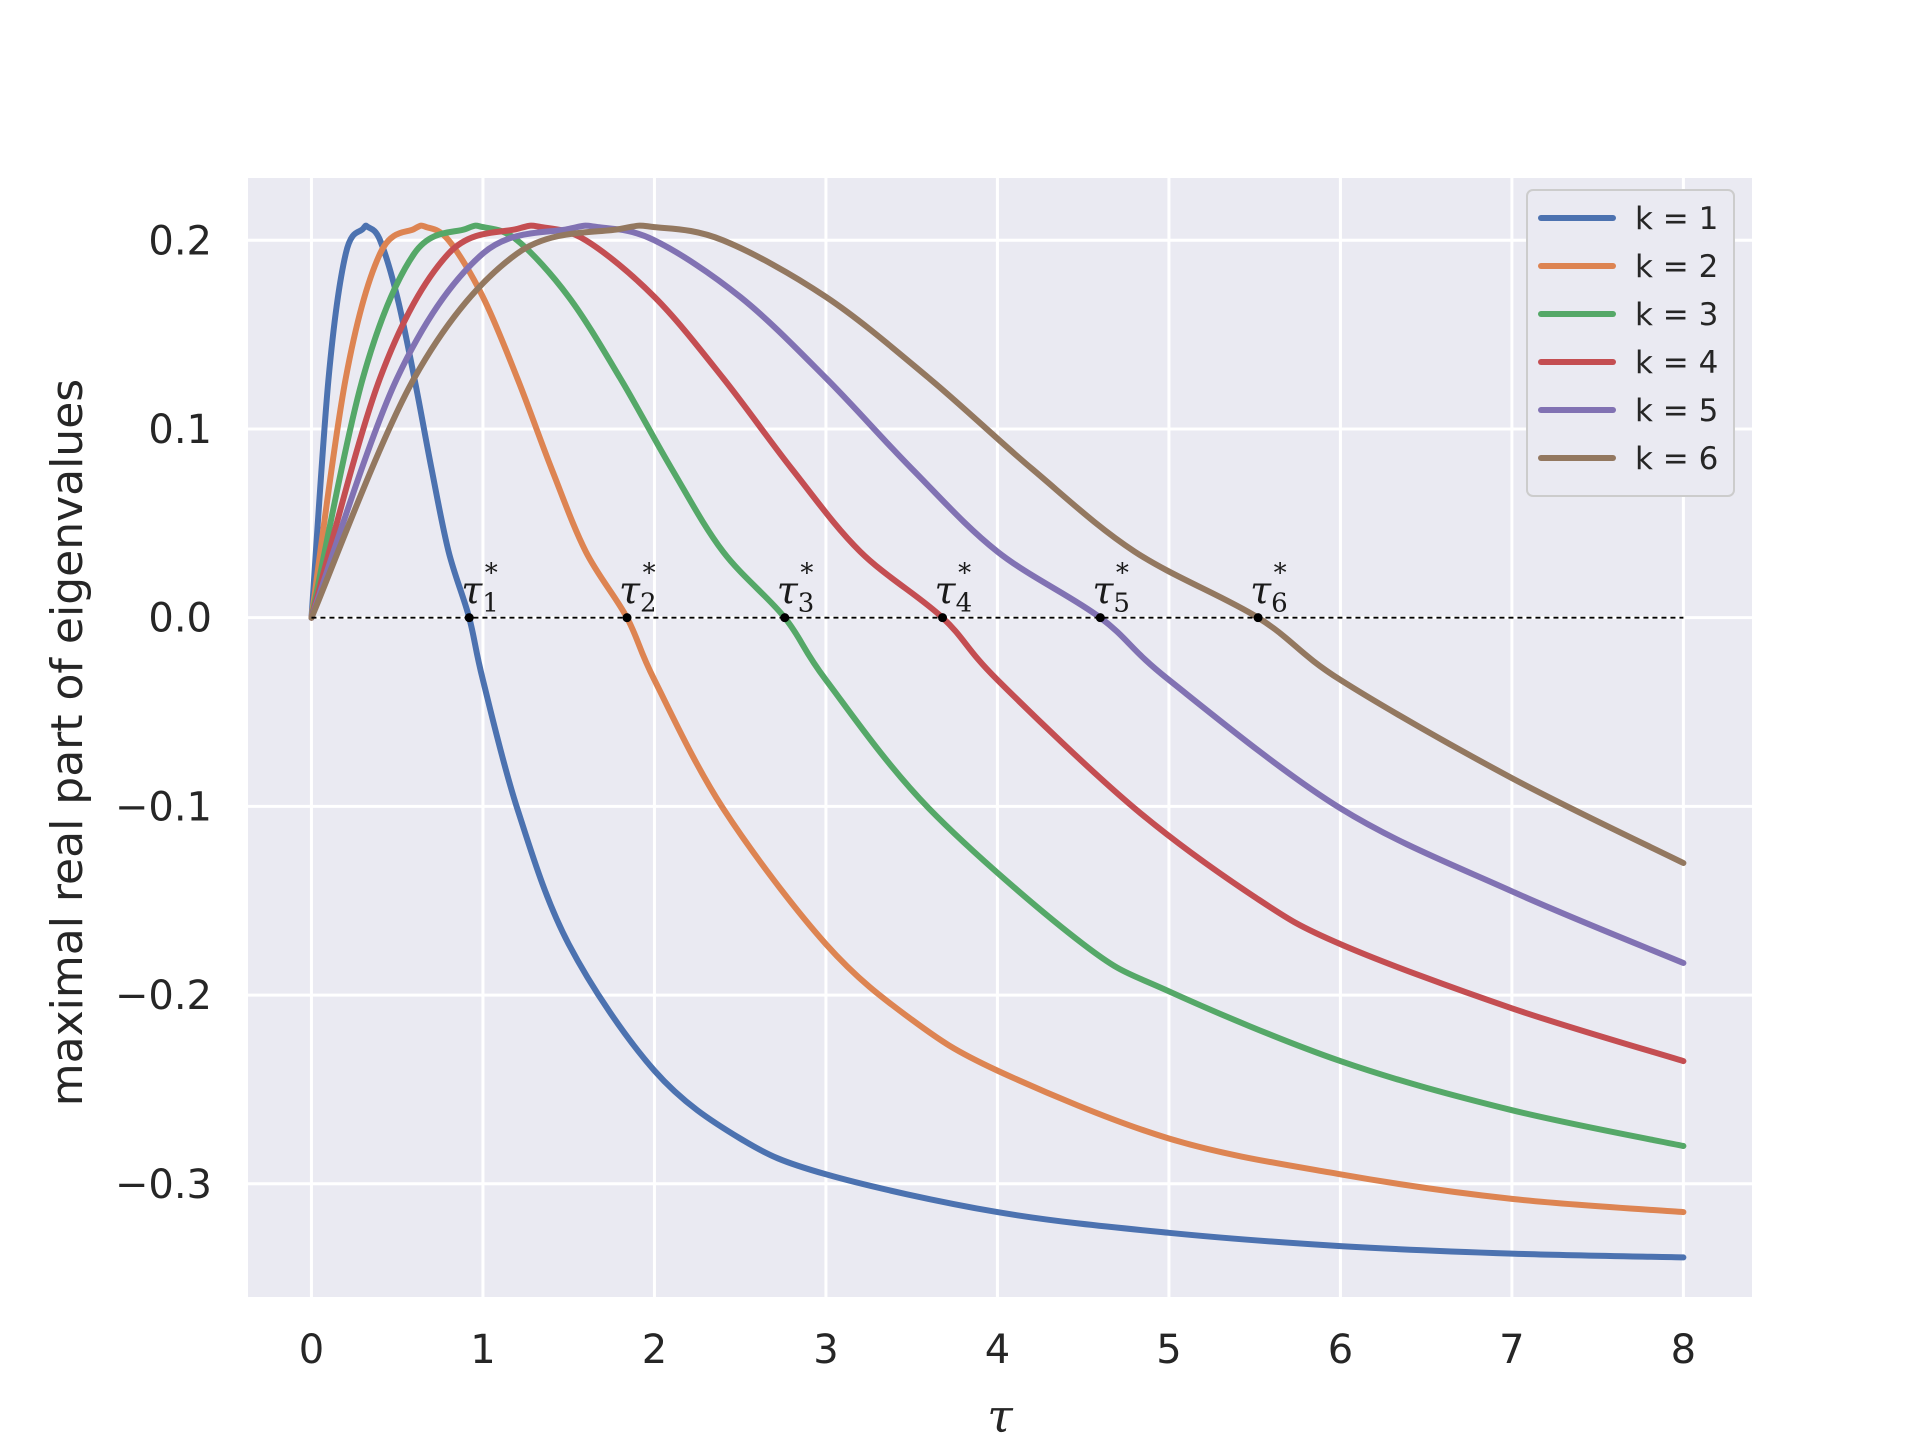 The width and height of the screenshot is (1920, 1440). Describe the element at coordinates (1676, 267) in the screenshot. I see `legend-label-k2: k = 2` at that location.